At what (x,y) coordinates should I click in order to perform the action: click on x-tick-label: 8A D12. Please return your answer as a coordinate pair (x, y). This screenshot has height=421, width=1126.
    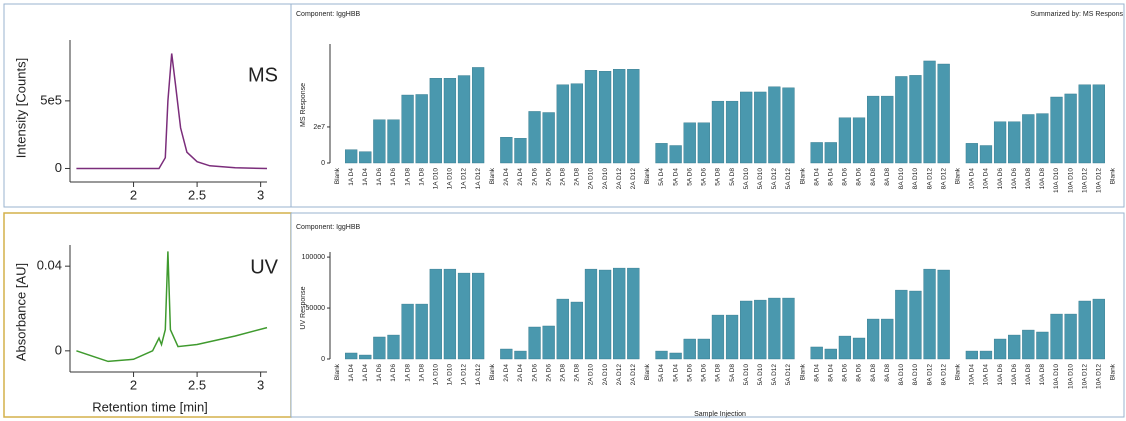
    Looking at the image, I should click on (929, 179).